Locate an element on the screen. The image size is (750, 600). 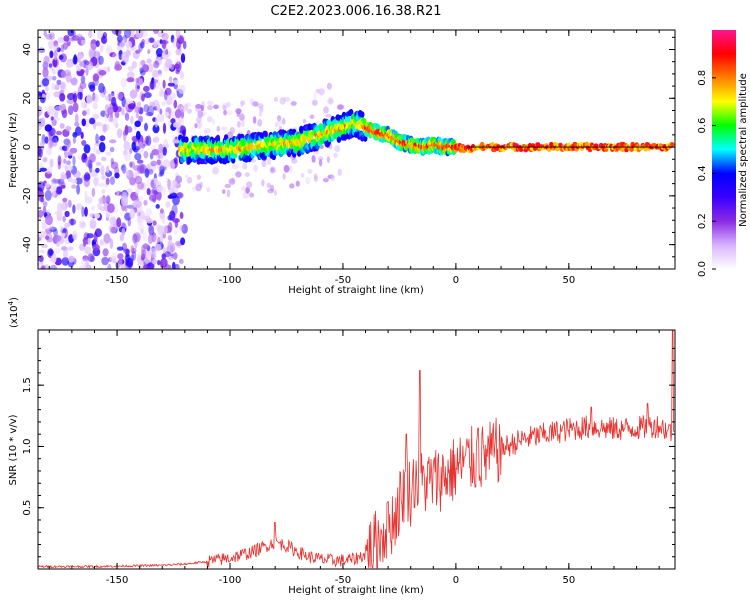
x-tick-label: -150 is located at coordinates (117, 280).